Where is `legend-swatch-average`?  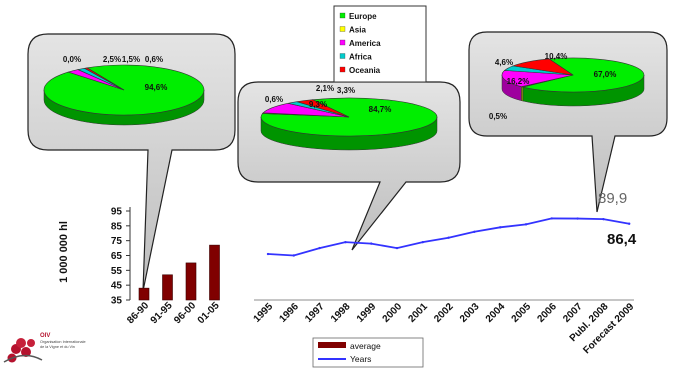 legend-swatch-average is located at coordinates (332, 345).